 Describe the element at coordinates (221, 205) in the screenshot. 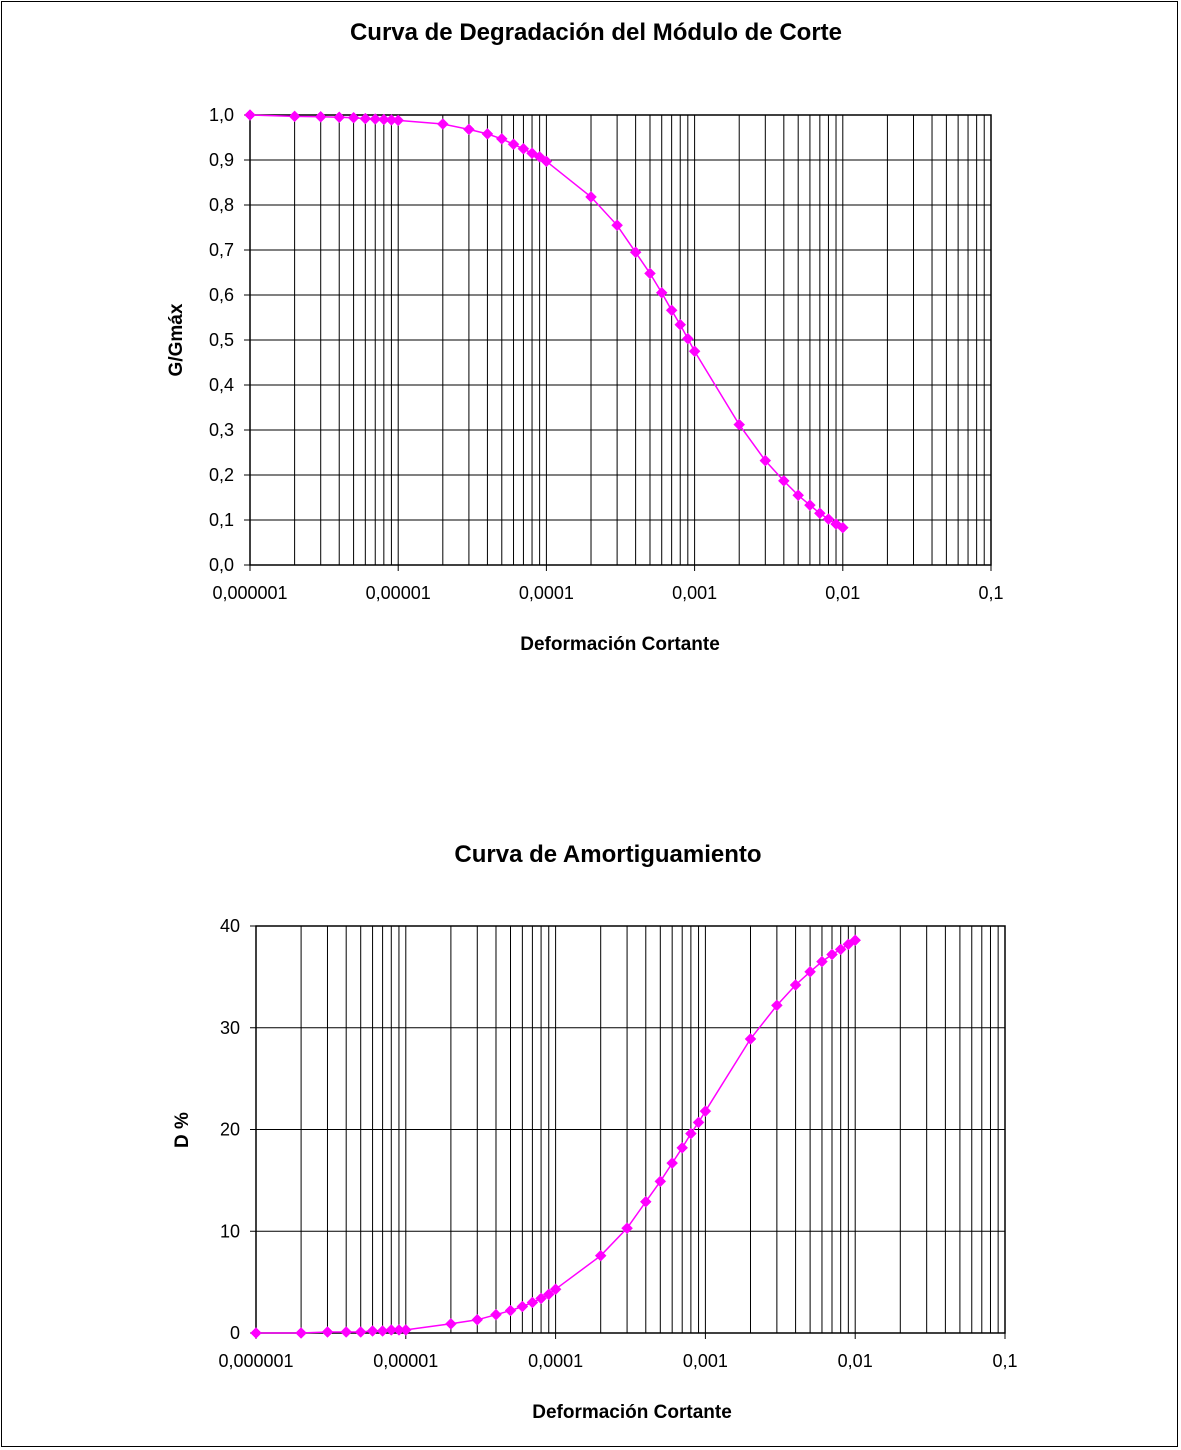

I see `y-tick-label: 0,8` at that location.